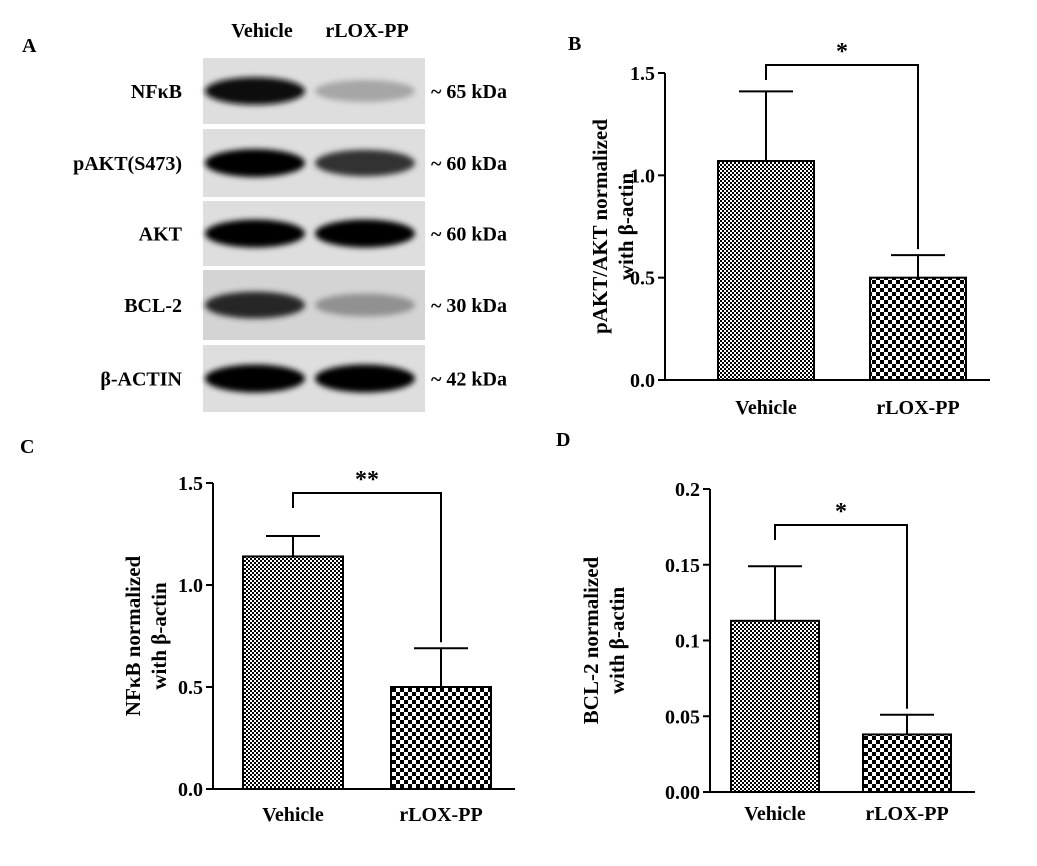 The height and width of the screenshot is (866, 1037). I want to click on y-axis-label: NFκB normalizedwith β-actin, so click(146, 635).